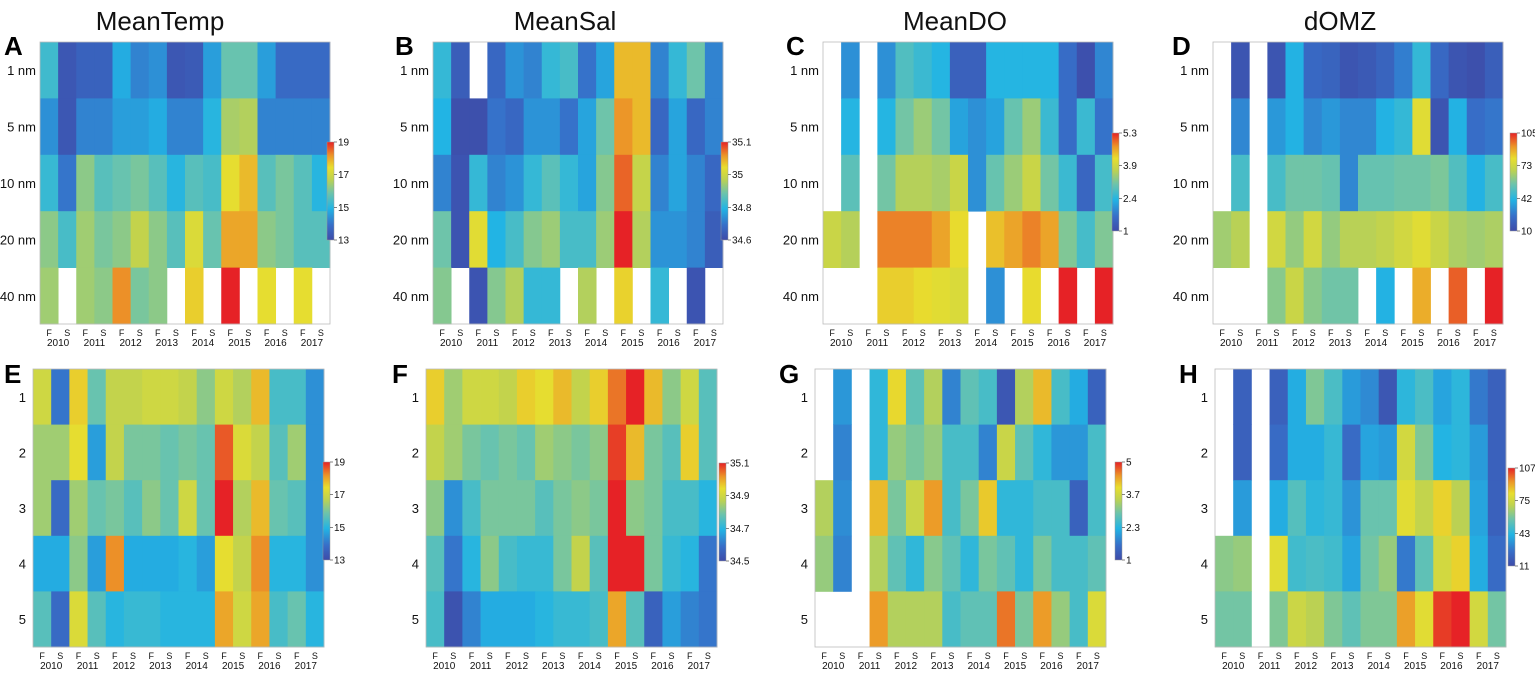 The image size is (1535, 673). Describe the element at coordinates (795, 46) in the screenshot. I see `panel-letter: C` at that location.